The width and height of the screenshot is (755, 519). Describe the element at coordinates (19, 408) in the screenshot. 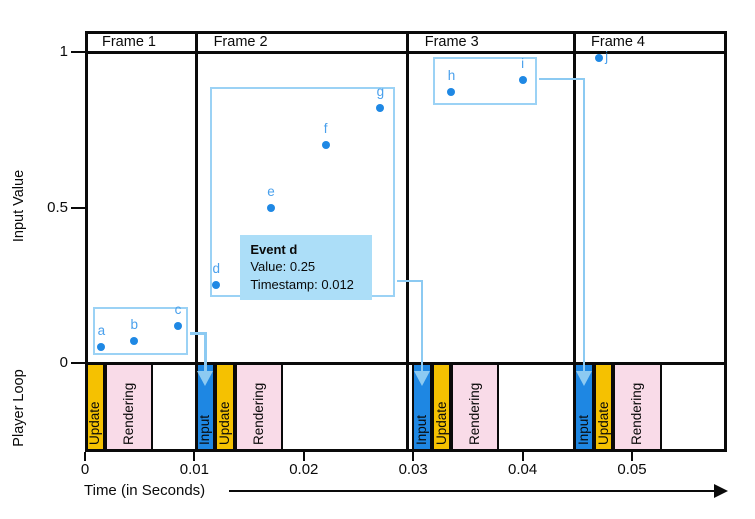

I see `player-loop-axis-title: Player Loop` at that location.